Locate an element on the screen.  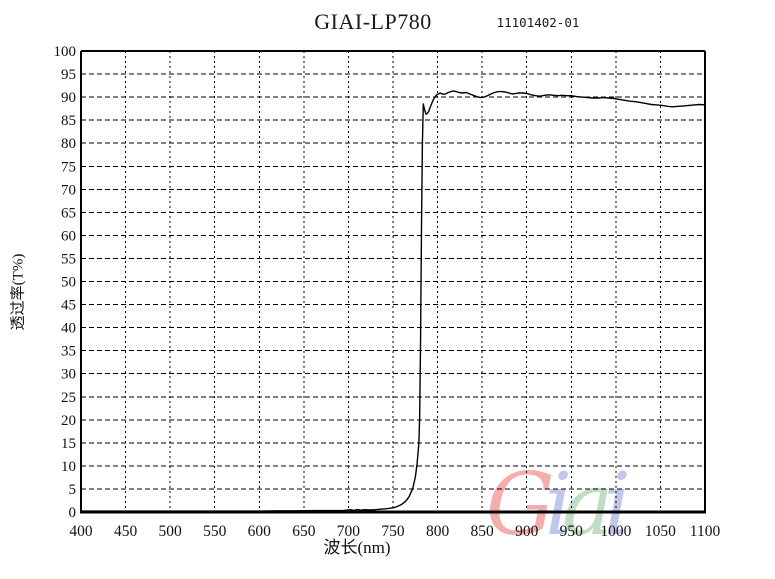
x-tick-label: 650 is located at coordinates (304, 531).